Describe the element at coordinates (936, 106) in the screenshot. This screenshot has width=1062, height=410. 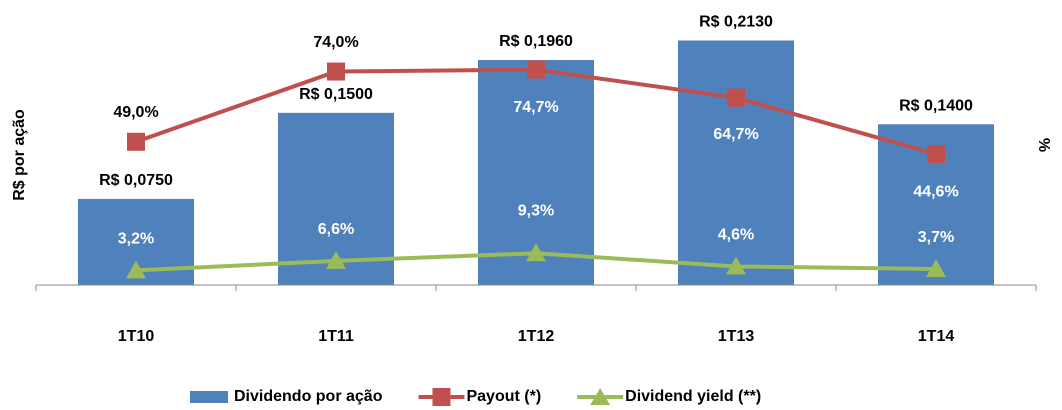
I see `bar-value-label: R$ 0,1400` at that location.